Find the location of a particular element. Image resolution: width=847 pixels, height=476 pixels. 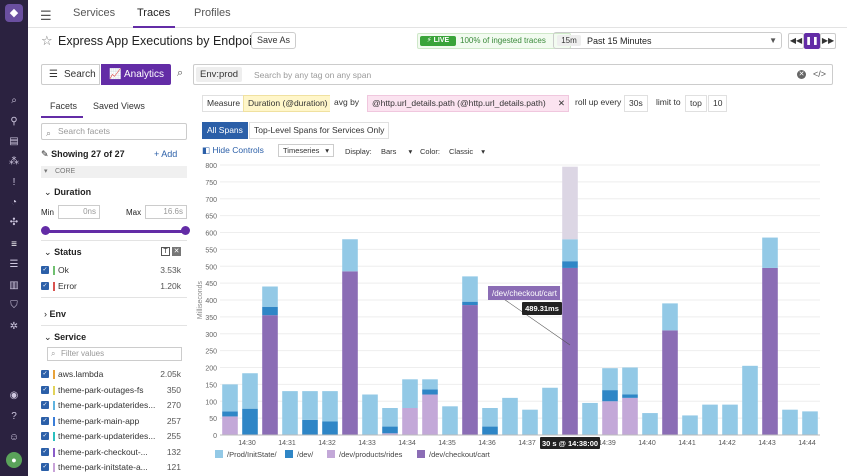

menu-icon: ☰ is located at coordinates (46, 15).